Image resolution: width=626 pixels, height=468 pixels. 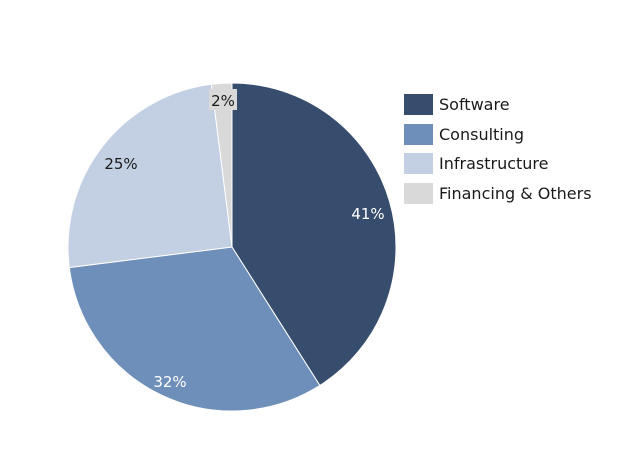 What do you see at coordinates (150, 176) in the screenshot?
I see `pie-slice-infrastructure` at bounding box center [150, 176].